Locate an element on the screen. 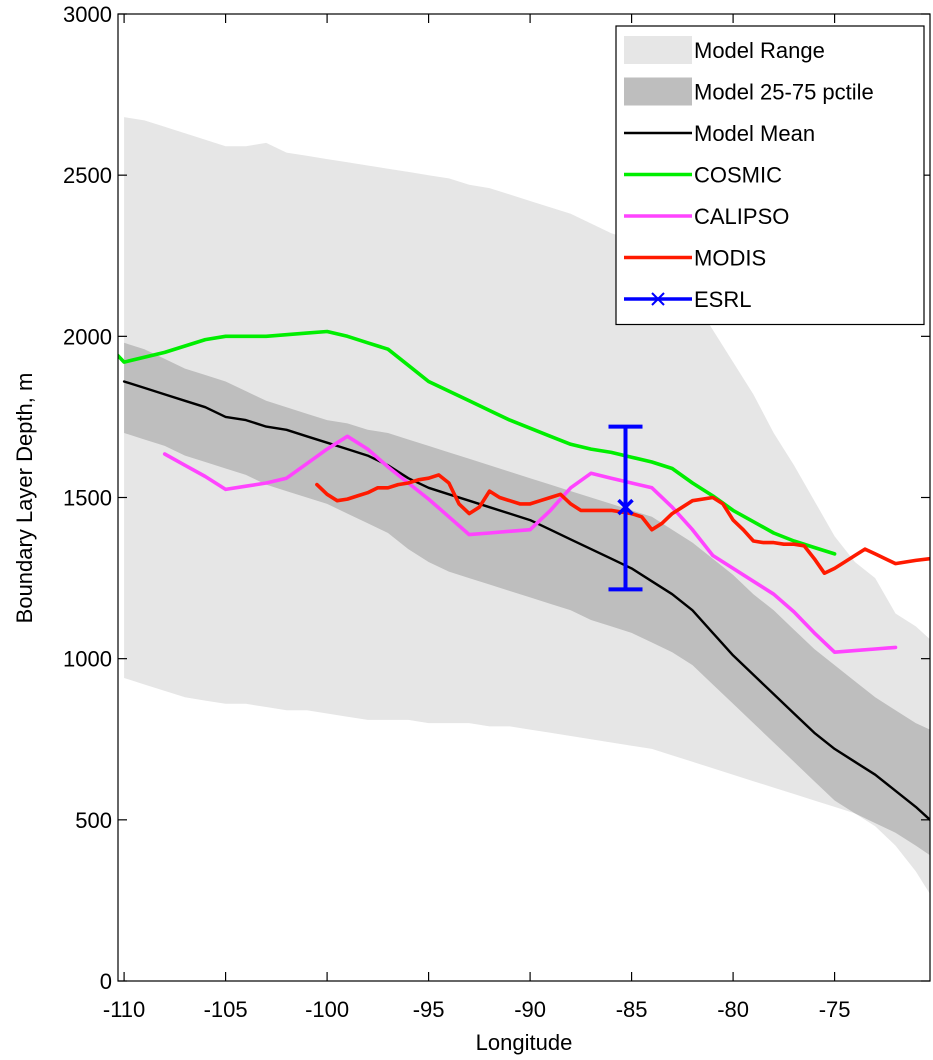 The width and height of the screenshot is (933, 1060). x-tick-label: -95 is located at coordinates (429, 1009).